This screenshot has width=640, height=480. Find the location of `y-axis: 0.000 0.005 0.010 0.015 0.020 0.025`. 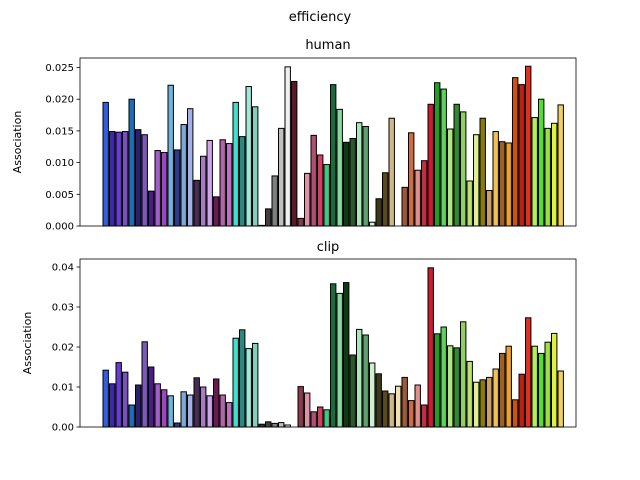

y-axis: 0.000 0.005 0.010 0.015 0.020 0.025 is located at coordinates (62, 148).